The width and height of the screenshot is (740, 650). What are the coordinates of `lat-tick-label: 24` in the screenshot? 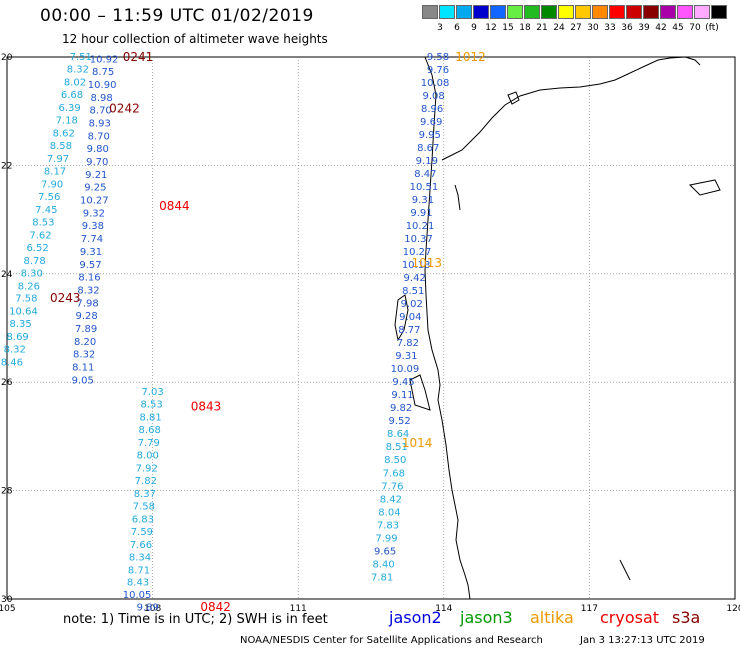 It's located at (7, 275).